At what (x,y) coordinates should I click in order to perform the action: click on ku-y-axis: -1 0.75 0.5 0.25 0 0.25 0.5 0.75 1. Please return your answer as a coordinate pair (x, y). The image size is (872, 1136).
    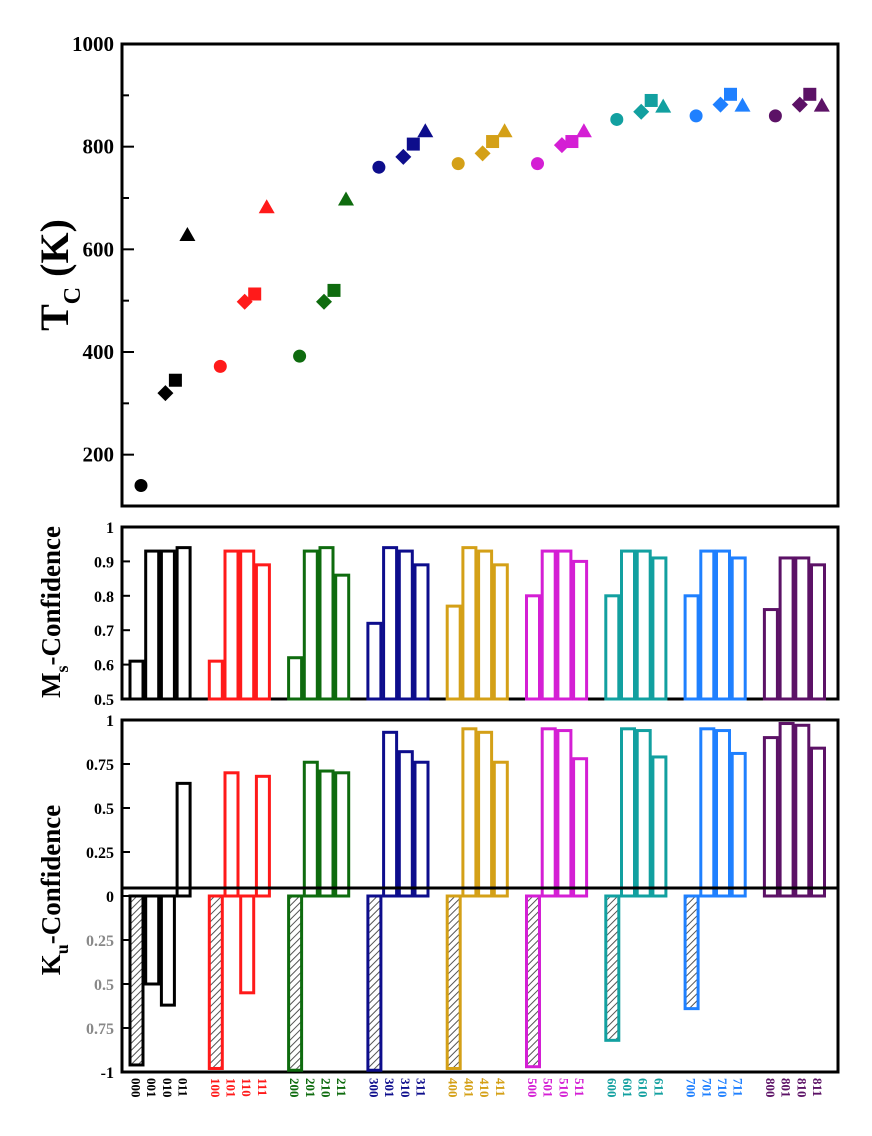
    Looking at the image, I should click on (108, 897).